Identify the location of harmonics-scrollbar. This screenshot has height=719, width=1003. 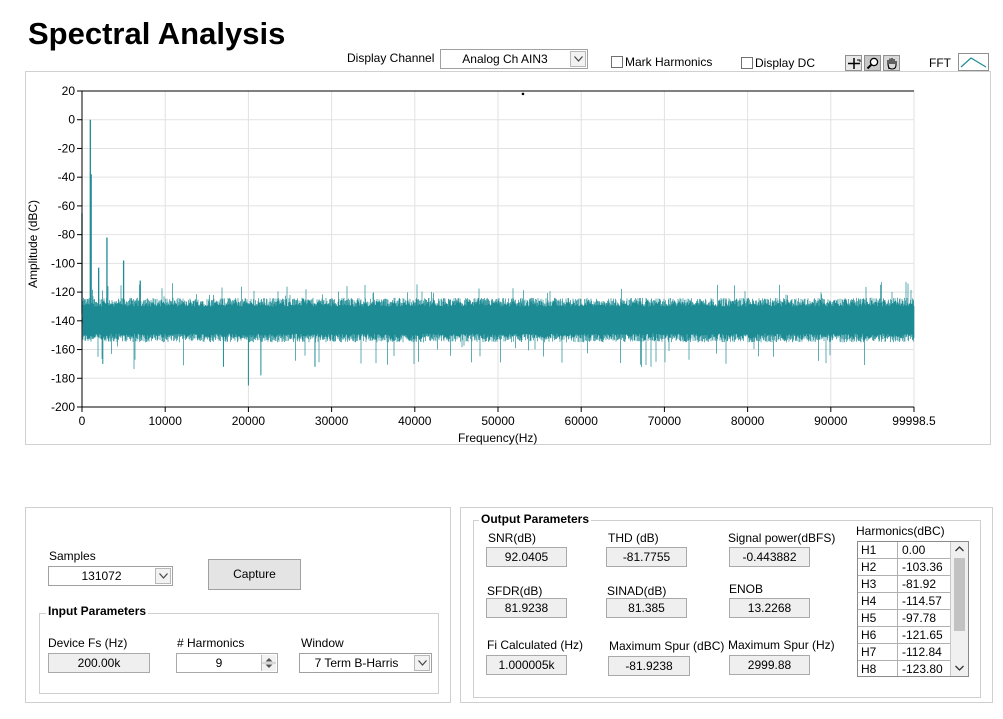
(959, 609).